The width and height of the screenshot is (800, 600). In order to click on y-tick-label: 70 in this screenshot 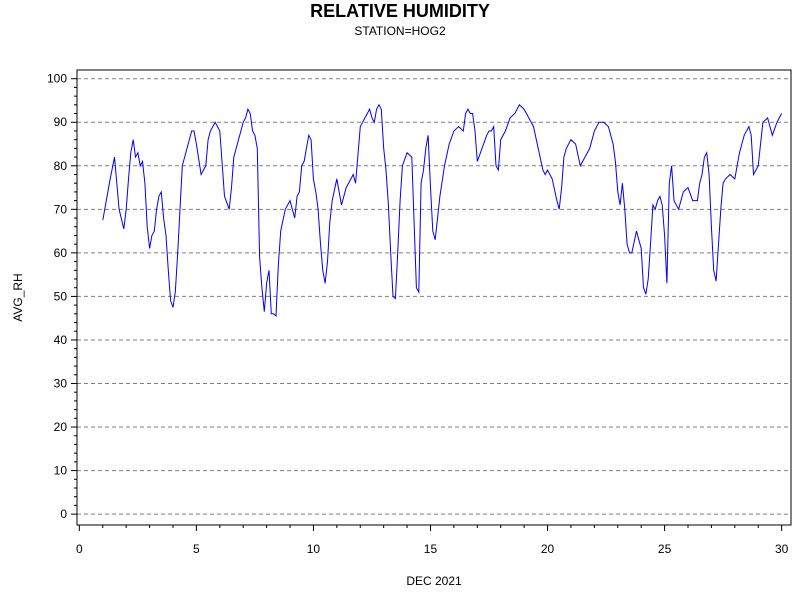, I will do `click(61, 209)`.